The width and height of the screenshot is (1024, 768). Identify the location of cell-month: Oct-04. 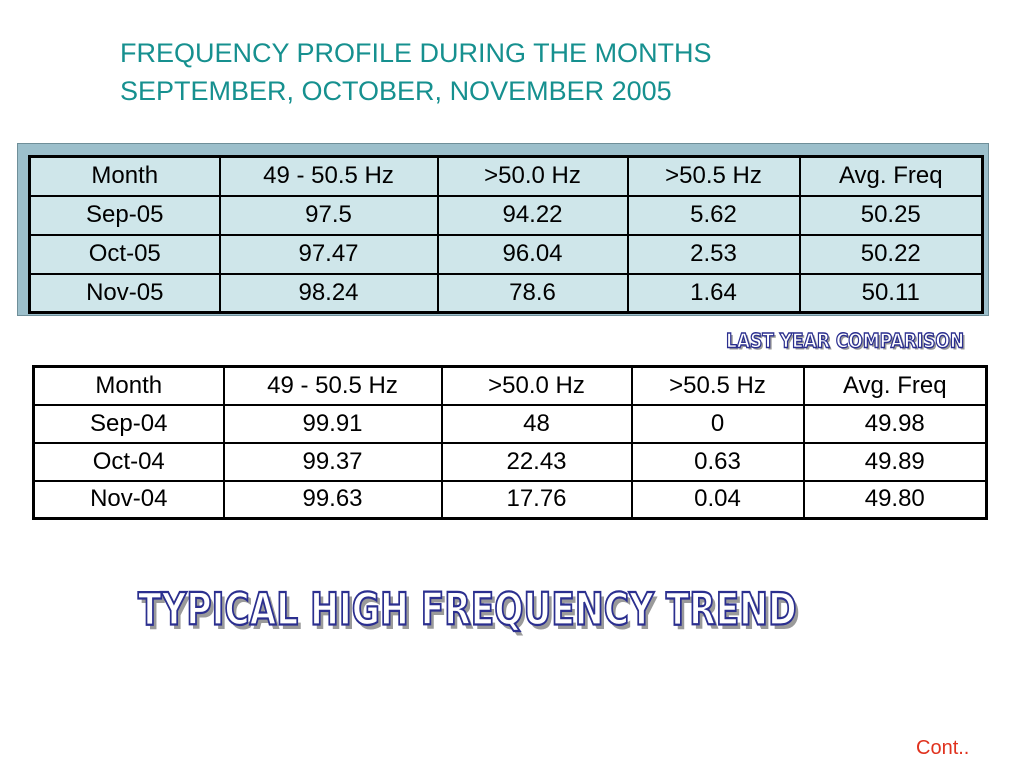
(128, 461).